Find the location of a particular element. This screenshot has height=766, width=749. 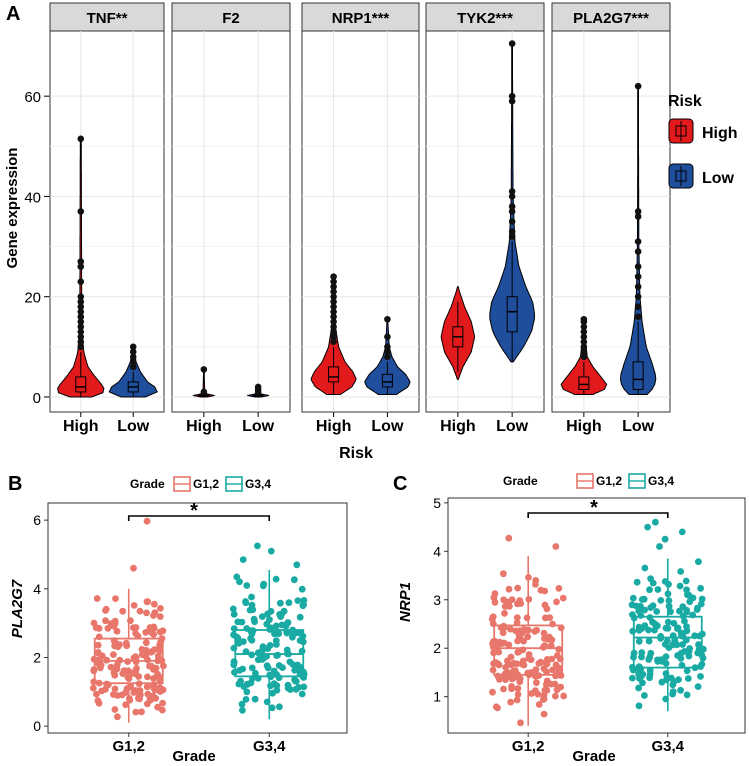

x-axis-label-b: Grade is located at coordinates (193, 756).